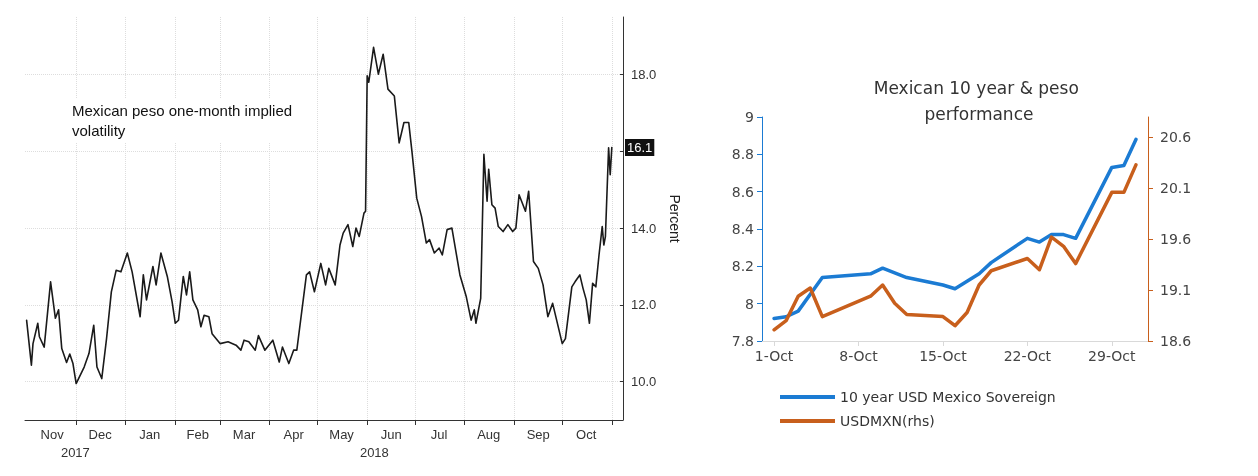  I want to click on y-tick-label: 18.0, so click(644, 75).